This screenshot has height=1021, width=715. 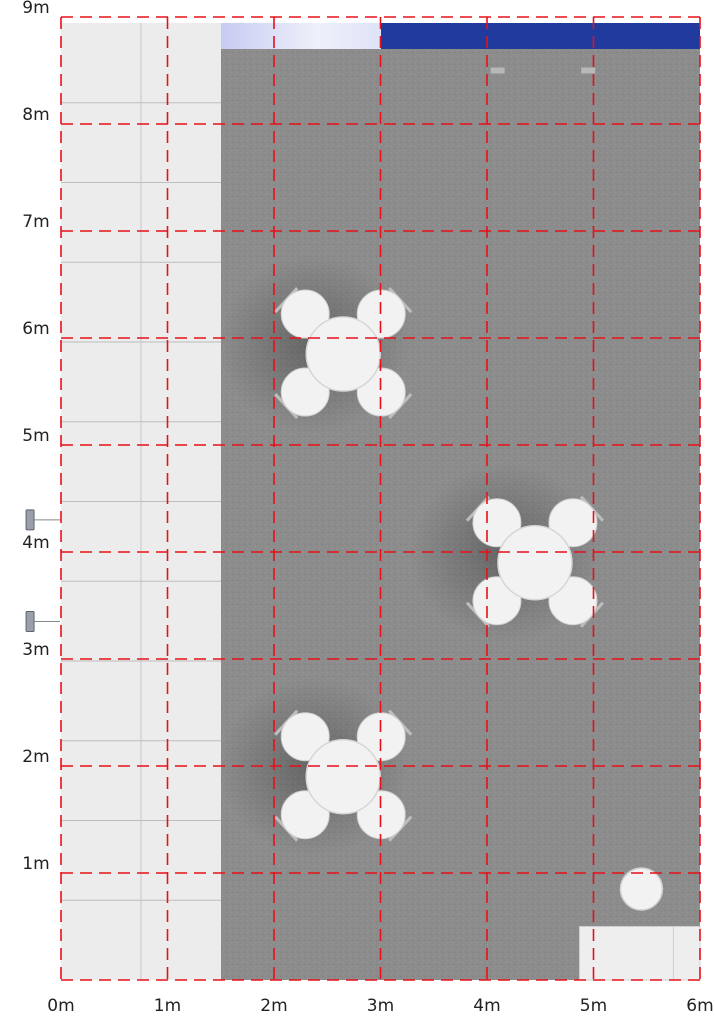 I want to click on blue-backwall, so click(x=540, y=36).